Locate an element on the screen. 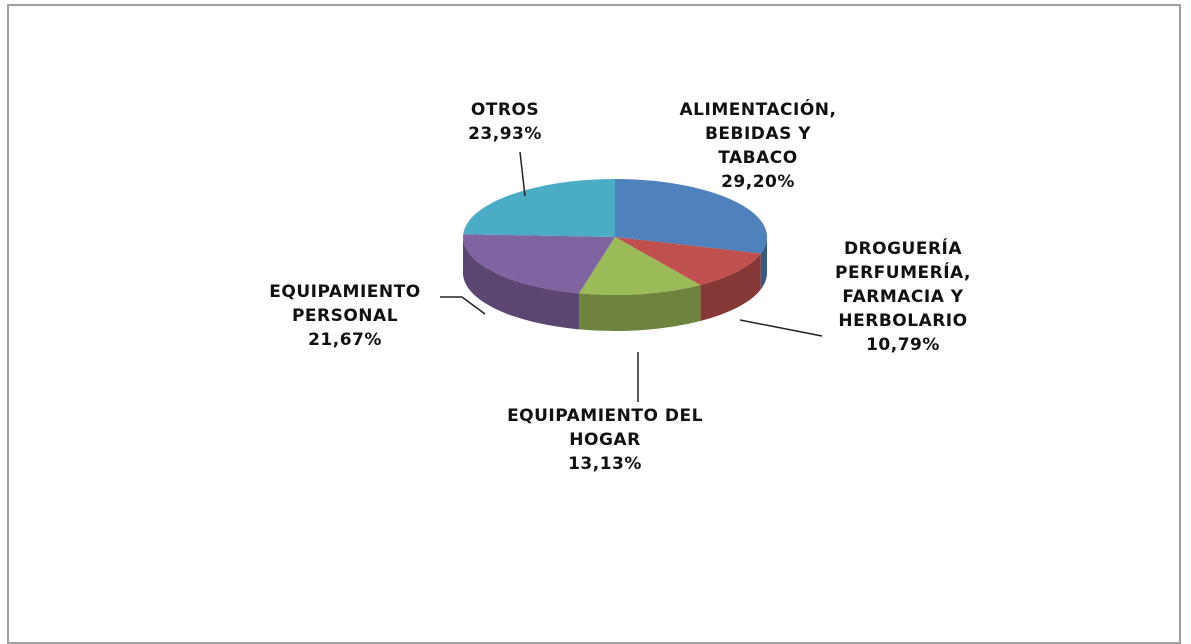 This screenshot has width=1191, height=644. slice-label: EQUIPAMIENTO PERSONAL 21,67% is located at coordinates (345, 316).